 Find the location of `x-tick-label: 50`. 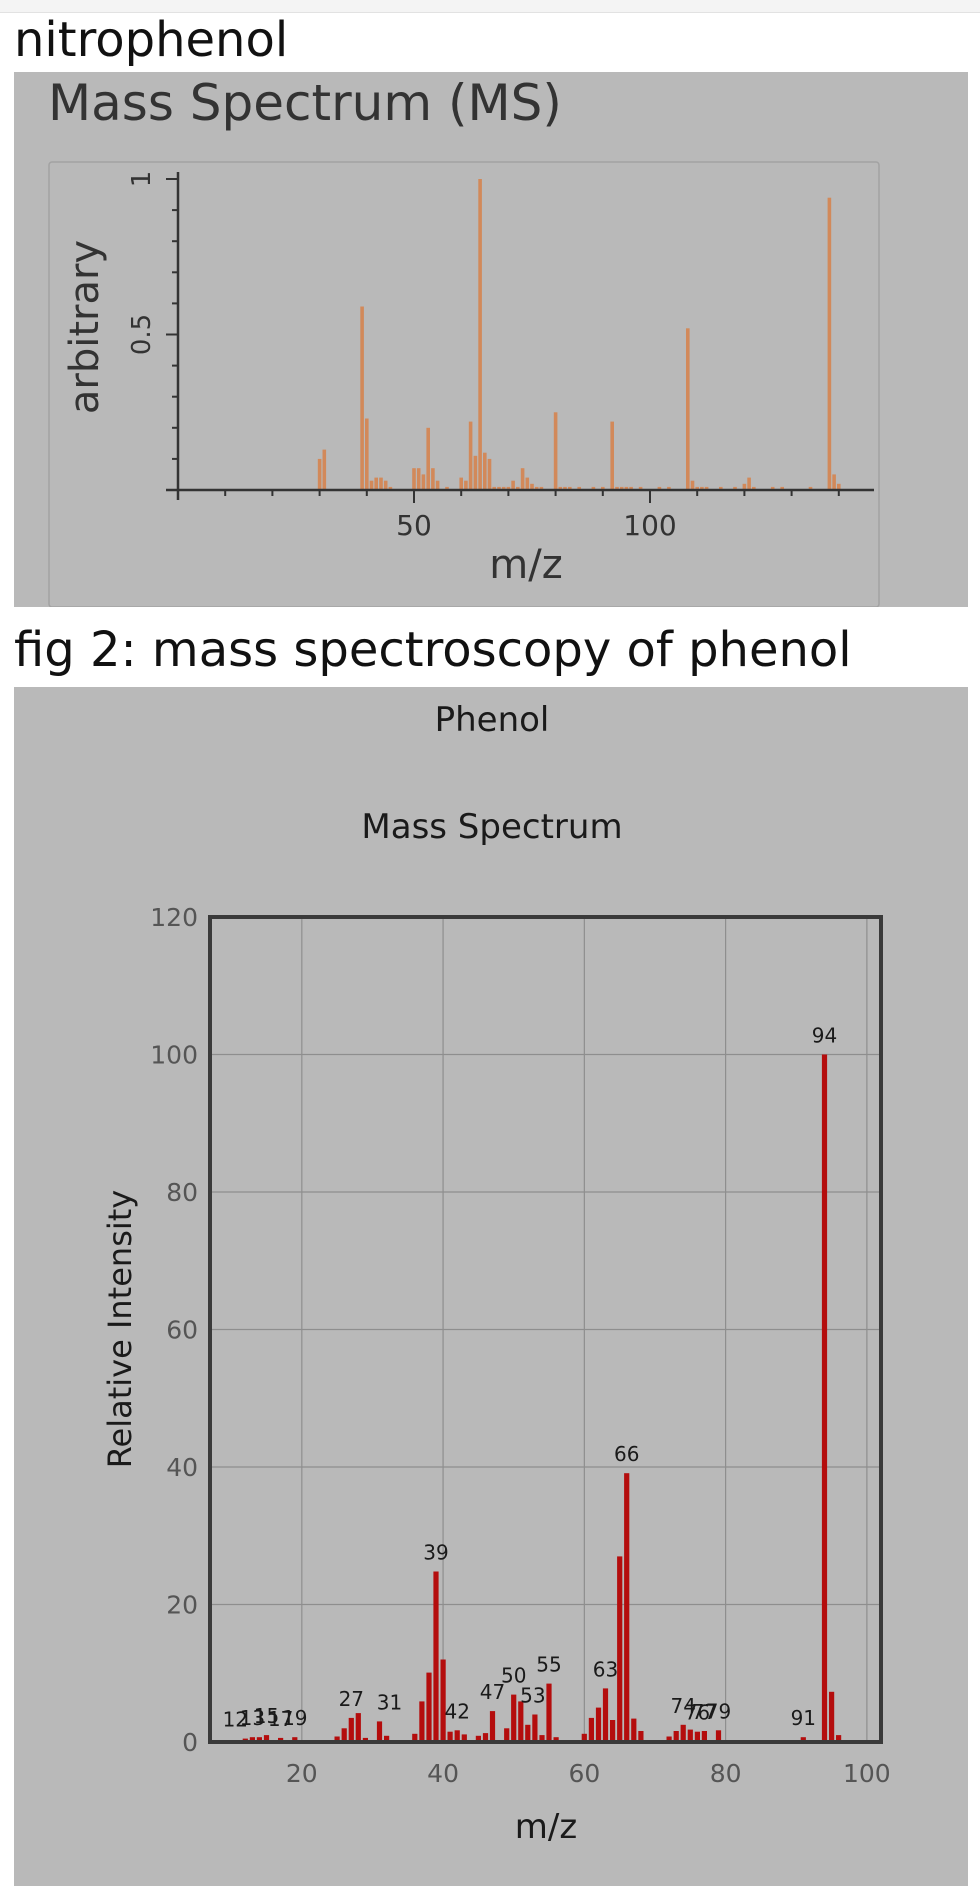

x-tick-label: 50 is located at coordinates (414, 525).